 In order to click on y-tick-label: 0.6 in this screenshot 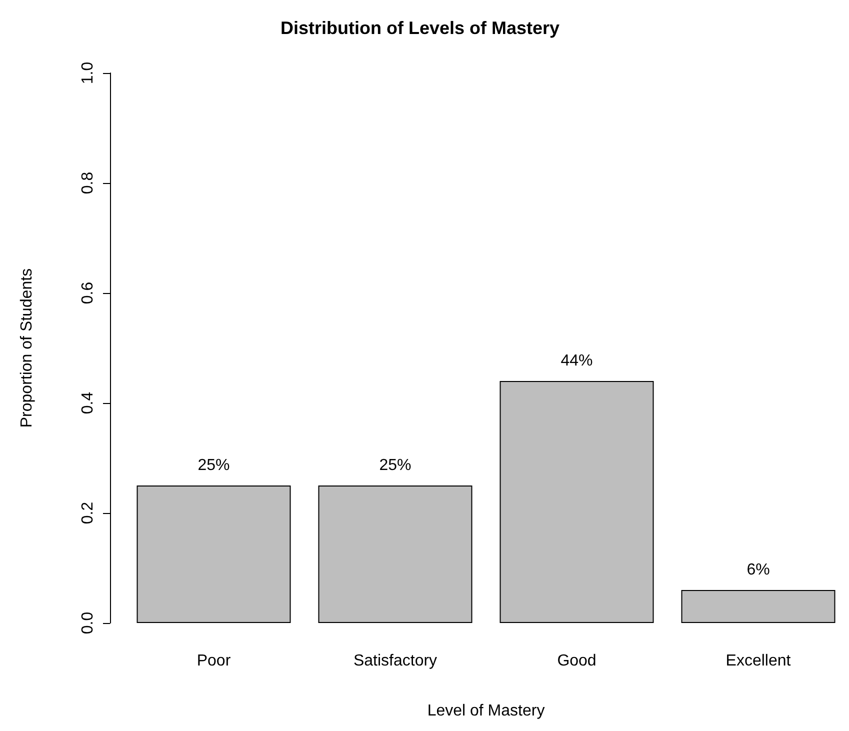, I will do `click(88, 293)`.